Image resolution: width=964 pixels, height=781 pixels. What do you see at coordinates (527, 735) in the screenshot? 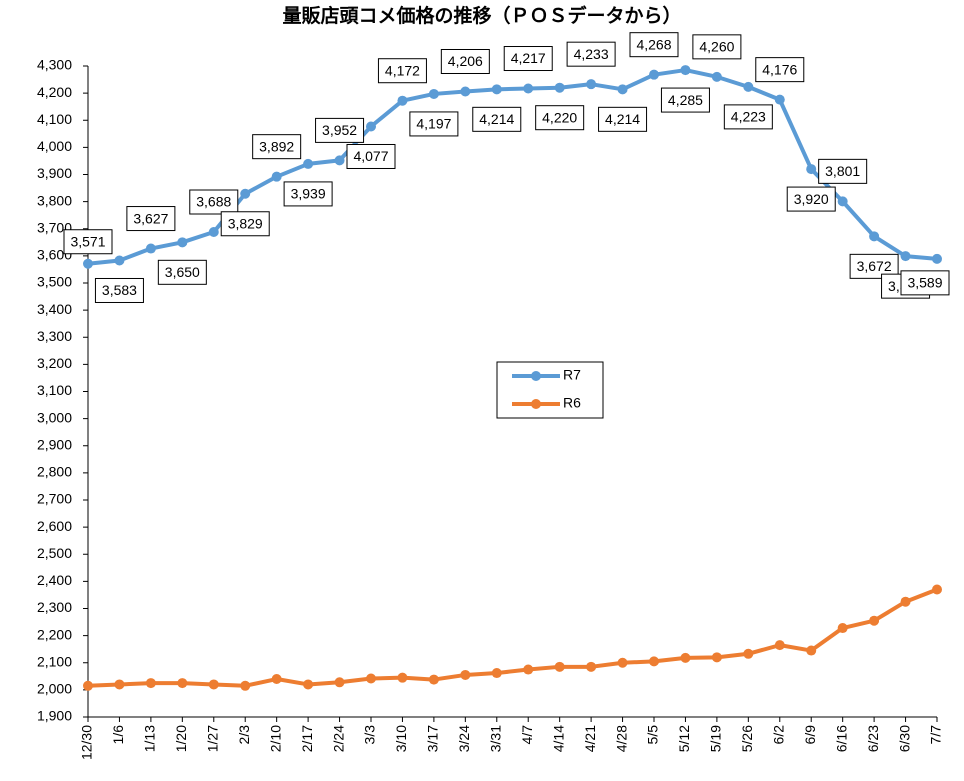
I see `x-tick-label: 4/7` at bounding box center [527, 735].